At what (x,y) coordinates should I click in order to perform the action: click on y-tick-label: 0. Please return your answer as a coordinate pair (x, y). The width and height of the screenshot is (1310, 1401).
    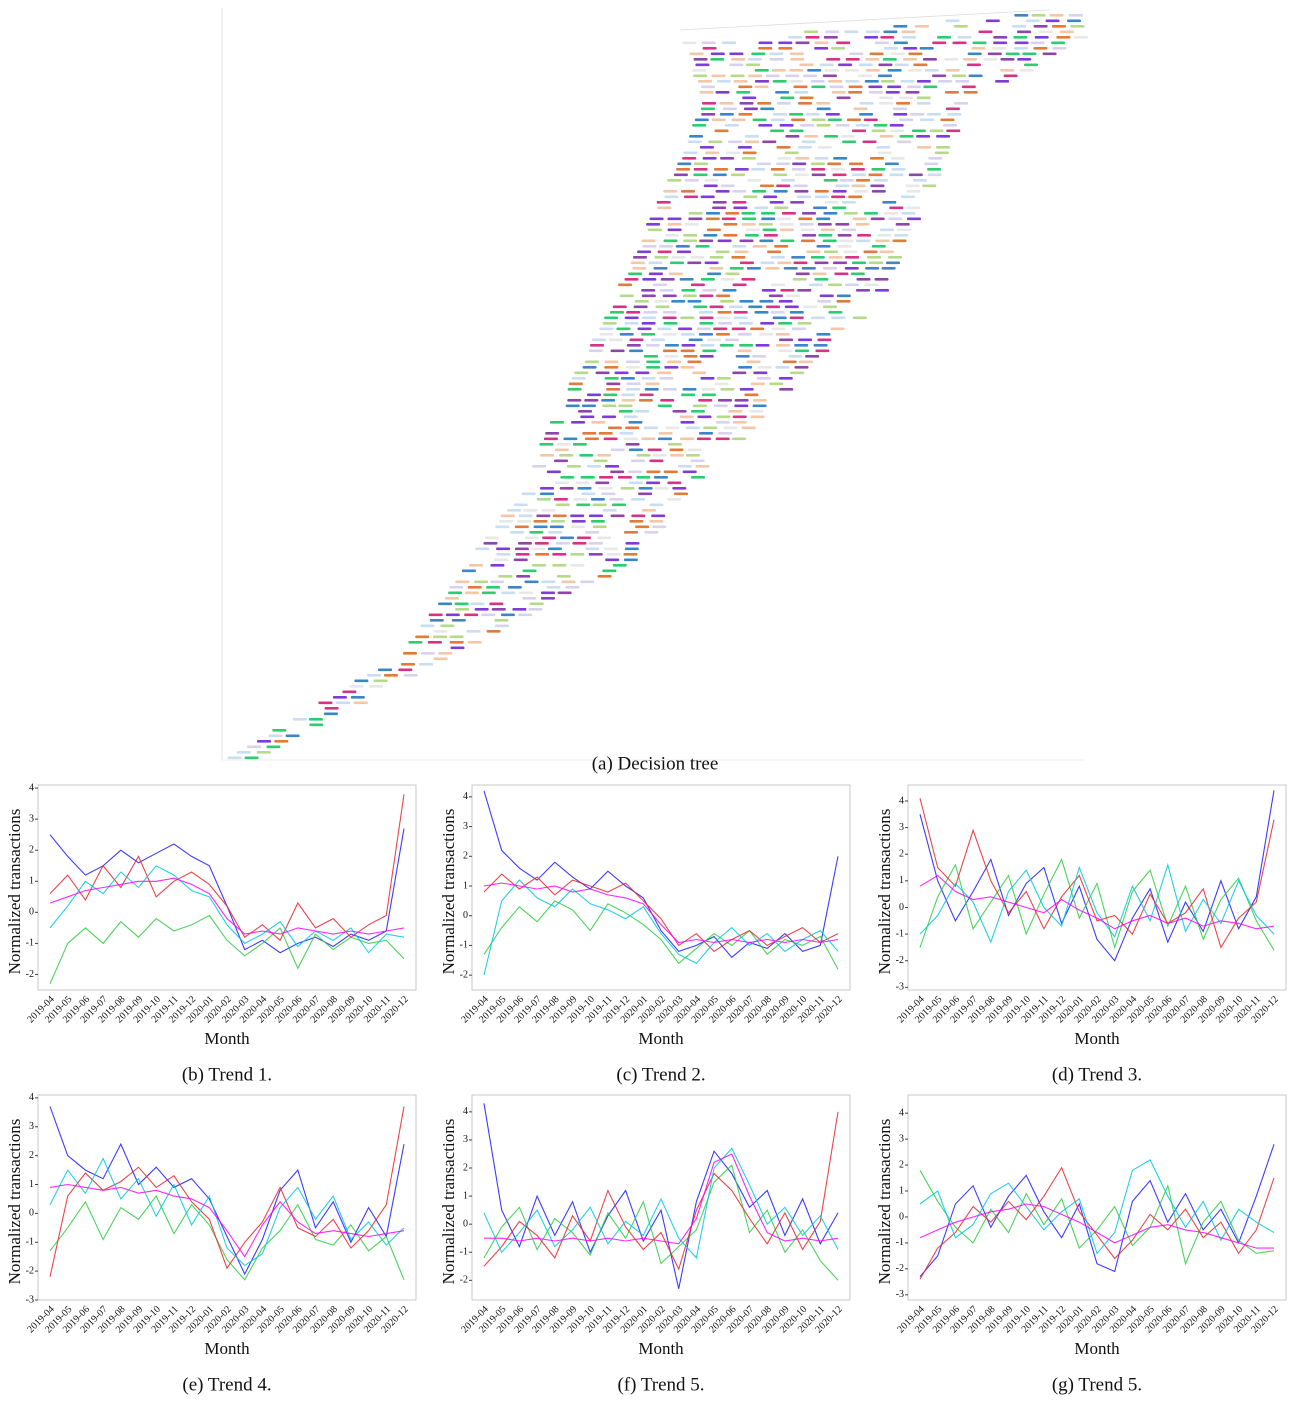
    Looking at the image, I should click on (465, 1223).